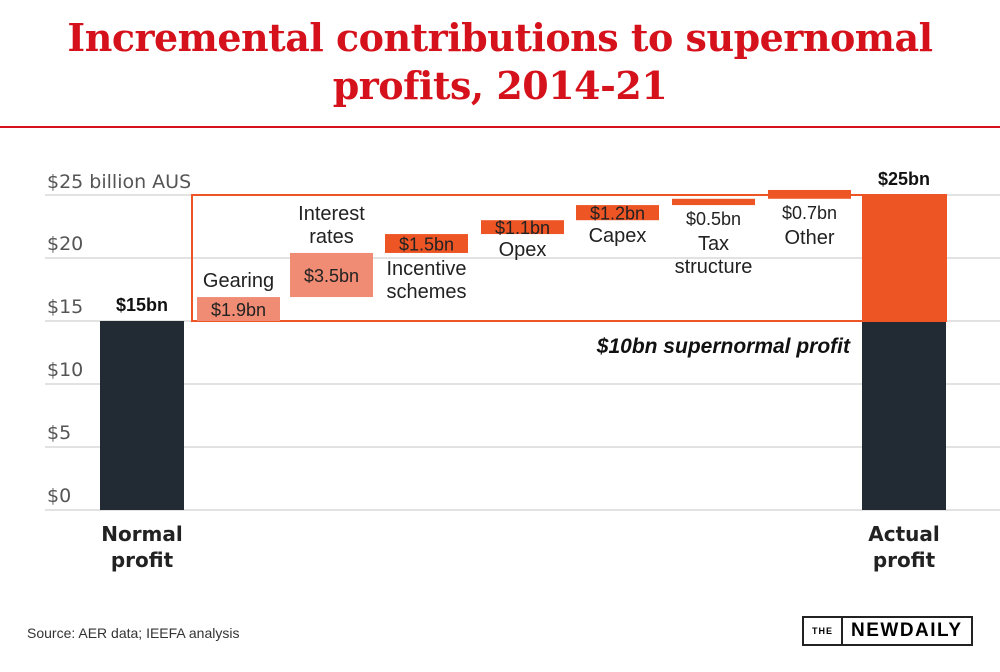  Describe the element at coordinates (723, 346) in the screenshot. I see `supernormal-annotation: $10bn supernormal profit` at that location.